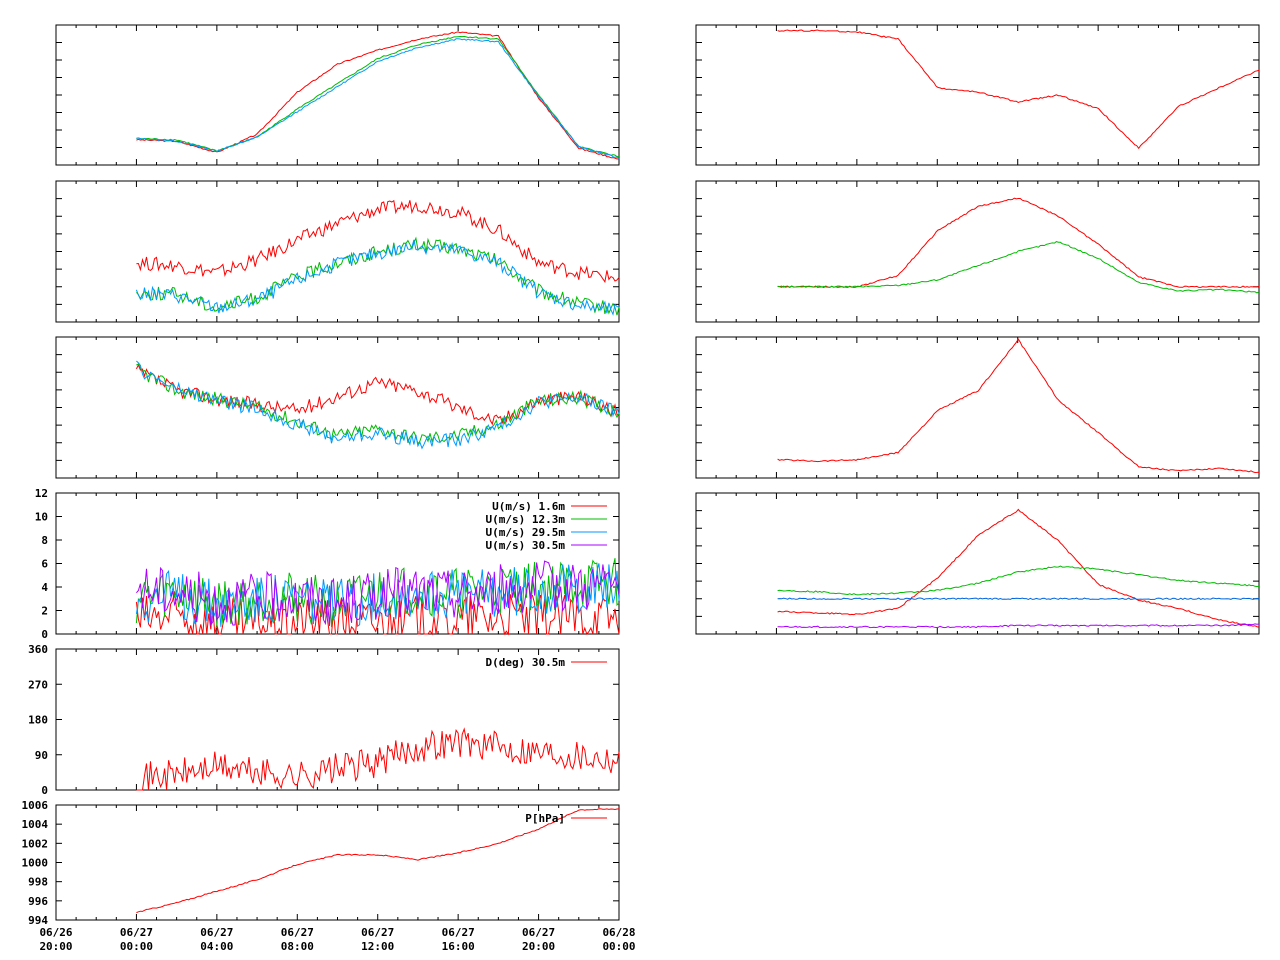 This screenshot has width=1280, height=960. Describe the element at coordinates (38, 684) in the screenshot. I see `y-tick-label: 270` at that location.